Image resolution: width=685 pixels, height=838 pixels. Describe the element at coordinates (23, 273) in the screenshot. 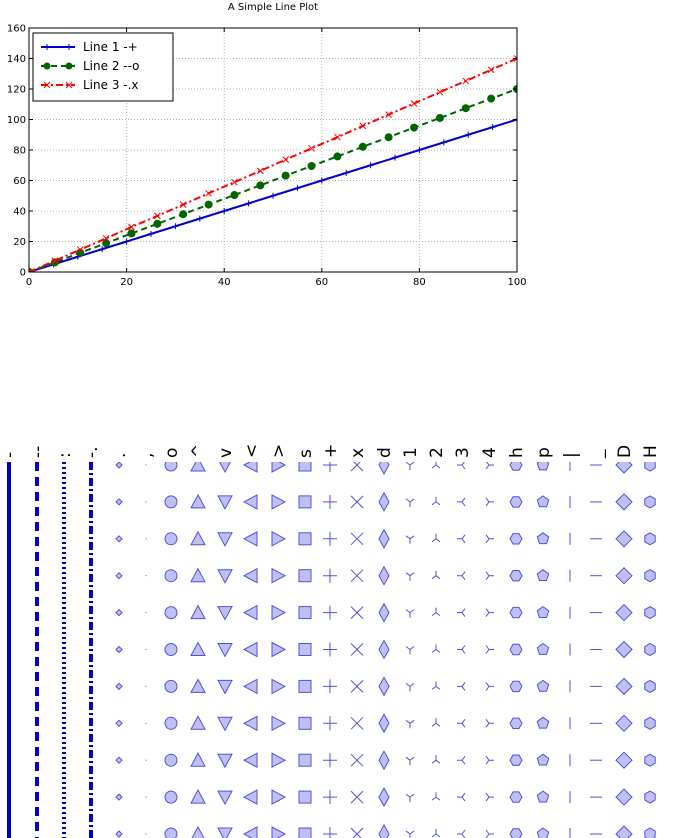

I see `y-tick-label: 0` at that location.